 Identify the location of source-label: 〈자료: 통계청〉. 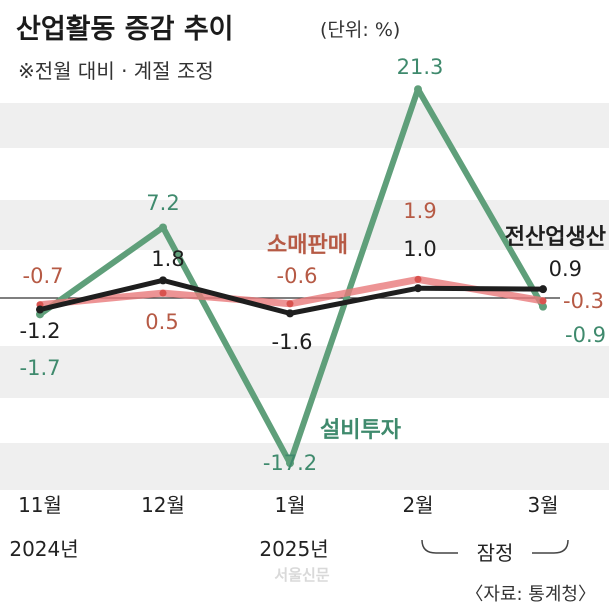
(530, 594).